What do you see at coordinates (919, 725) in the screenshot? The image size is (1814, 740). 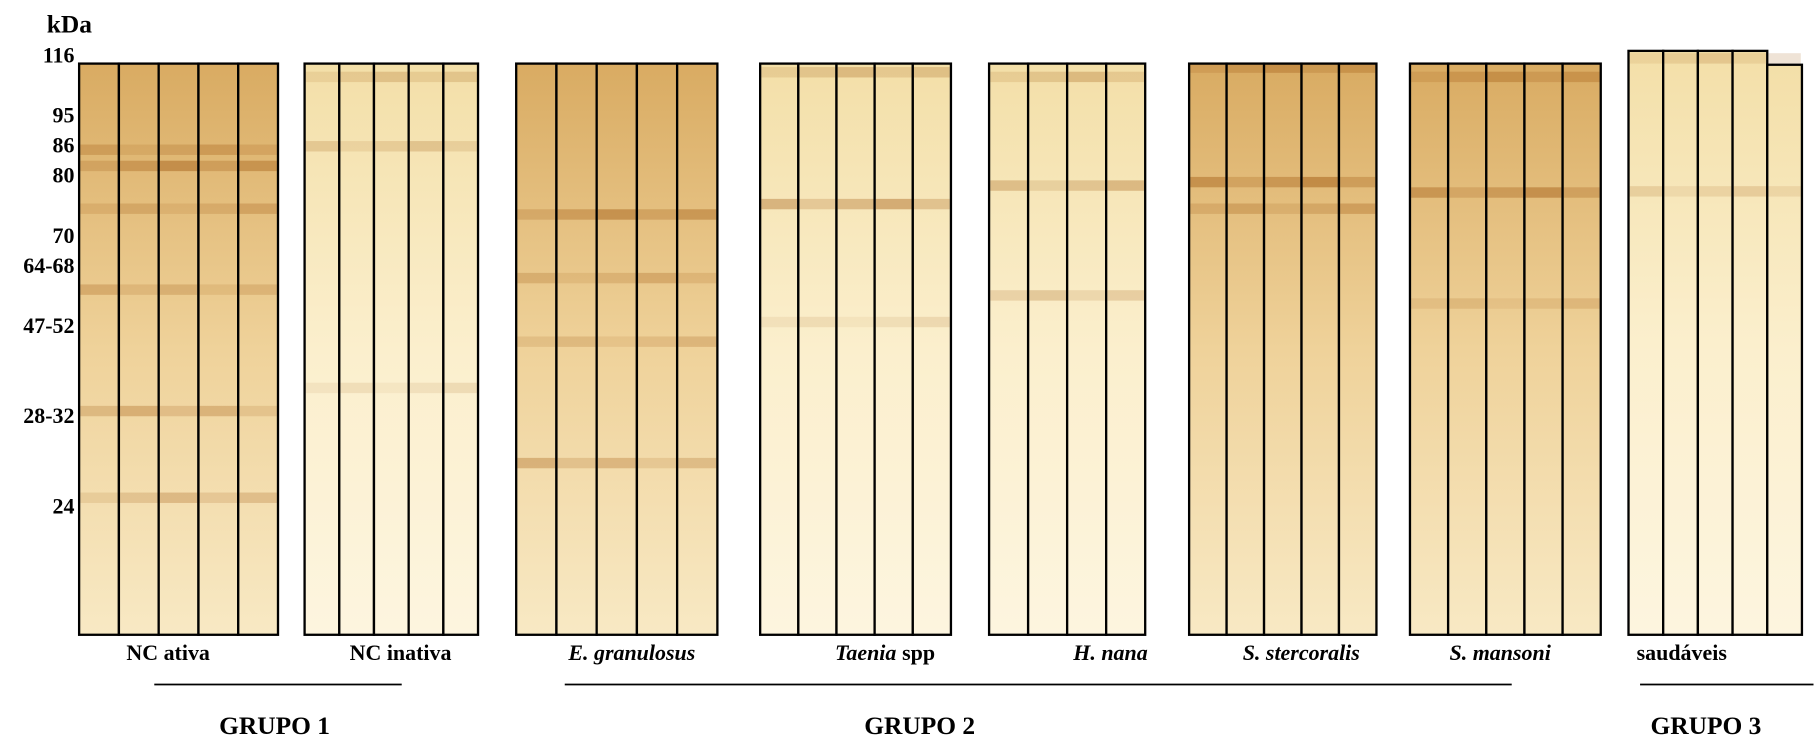 I see `group-label: GRUPO 2` at bounding box center [919, 725].